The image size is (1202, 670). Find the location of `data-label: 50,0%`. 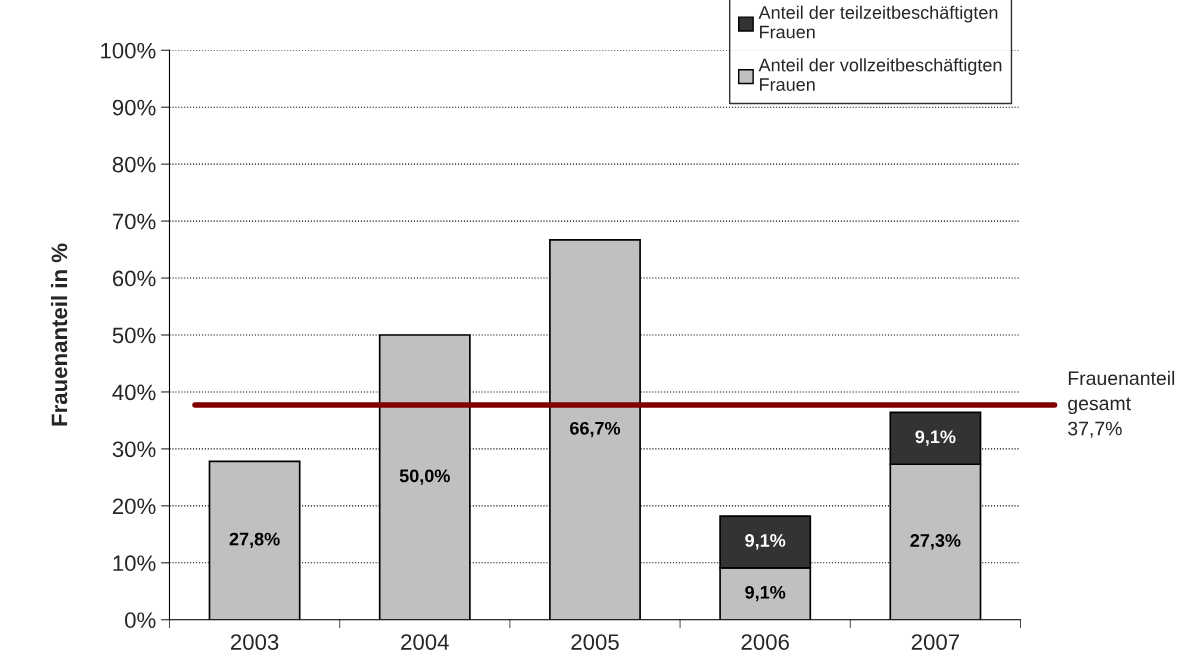

data-label: 50,0% is located at coordinates (424, 477).